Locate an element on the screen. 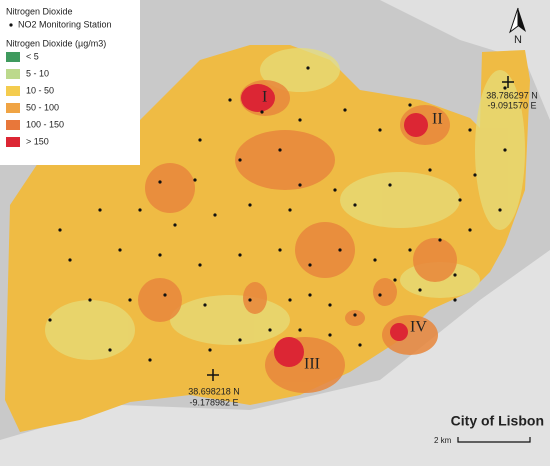 The height and width of the screenshot is (466, 550). legend-title: Nitrogen Dioxide is located at coordinates (39, 11).